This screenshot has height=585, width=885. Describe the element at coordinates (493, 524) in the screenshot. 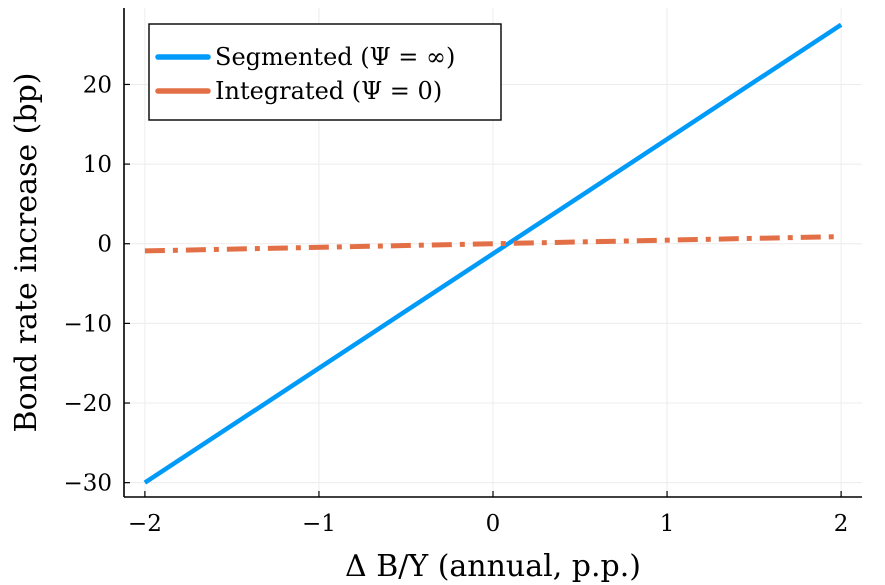

I see `x-tick-label: 0` at that location.